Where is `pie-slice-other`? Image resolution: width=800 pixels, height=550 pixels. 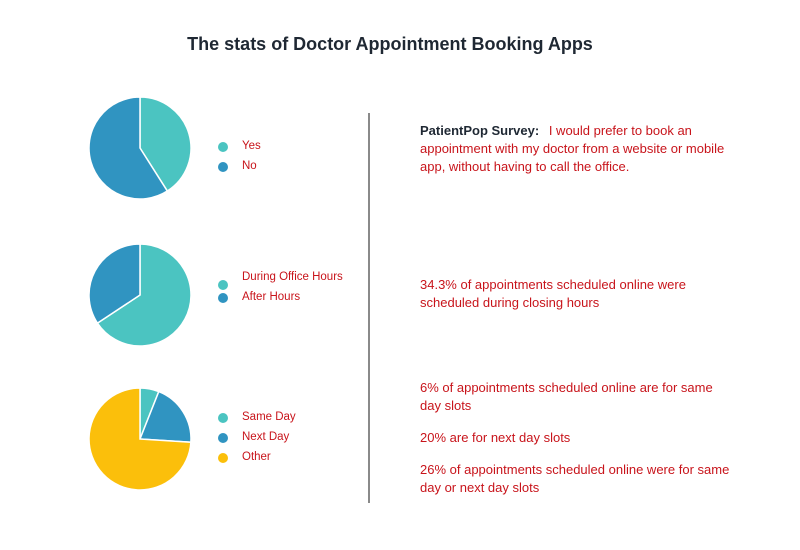
pie-slice-other is located at coordinates (140, 439).